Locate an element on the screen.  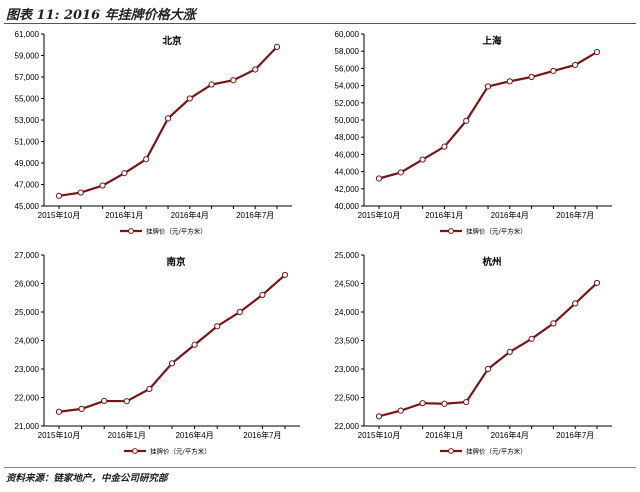
y-tick-label: 44,000 is located at coordinates (347, 172).